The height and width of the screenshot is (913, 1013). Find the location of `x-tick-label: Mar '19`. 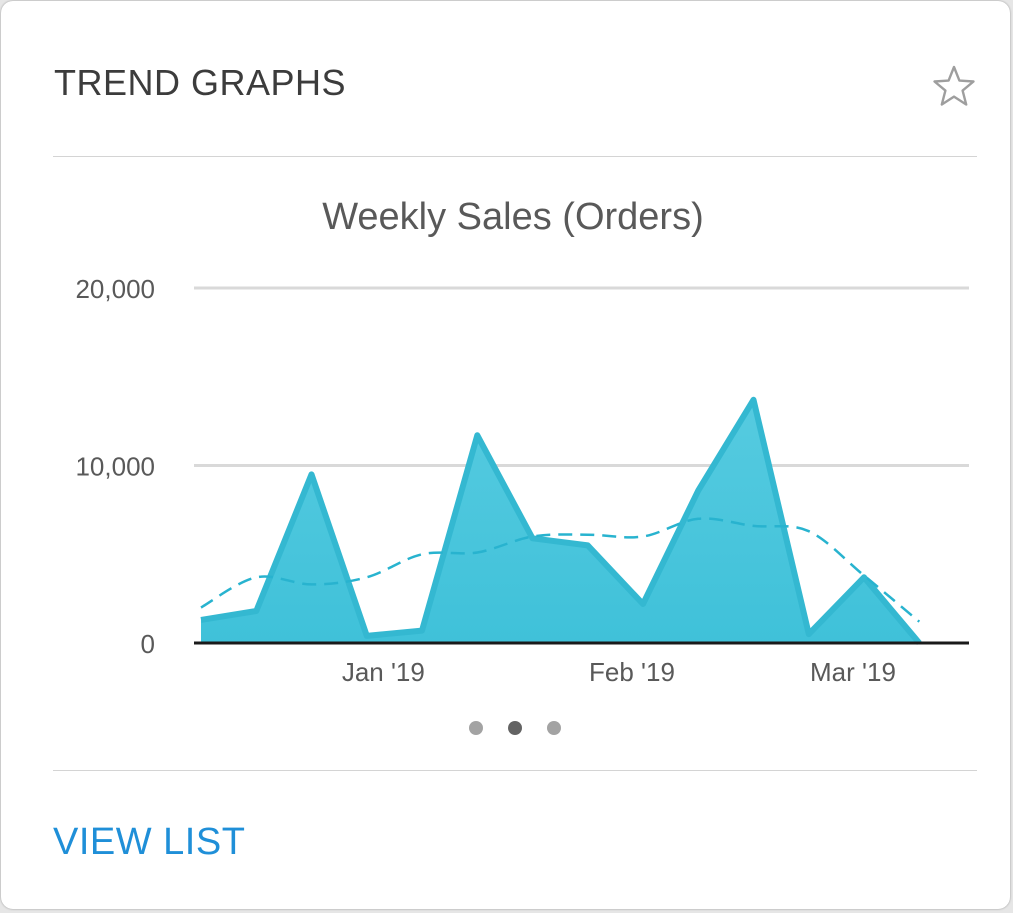

x-tick-label: Mar '19 is located at coordinates (853, 672).